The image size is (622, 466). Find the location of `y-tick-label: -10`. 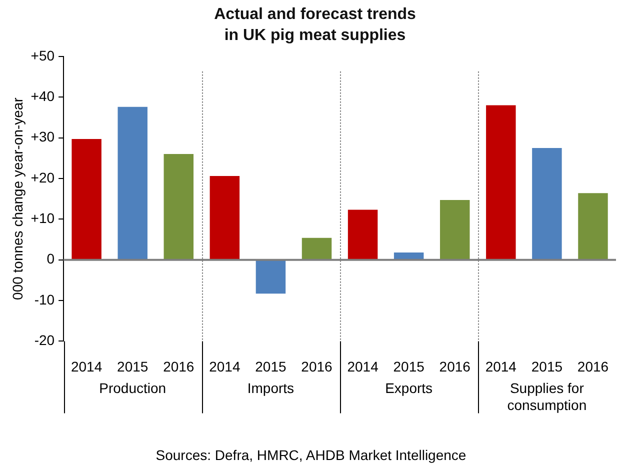

y-tick-label: -10 is located at coordinates (44, 299).